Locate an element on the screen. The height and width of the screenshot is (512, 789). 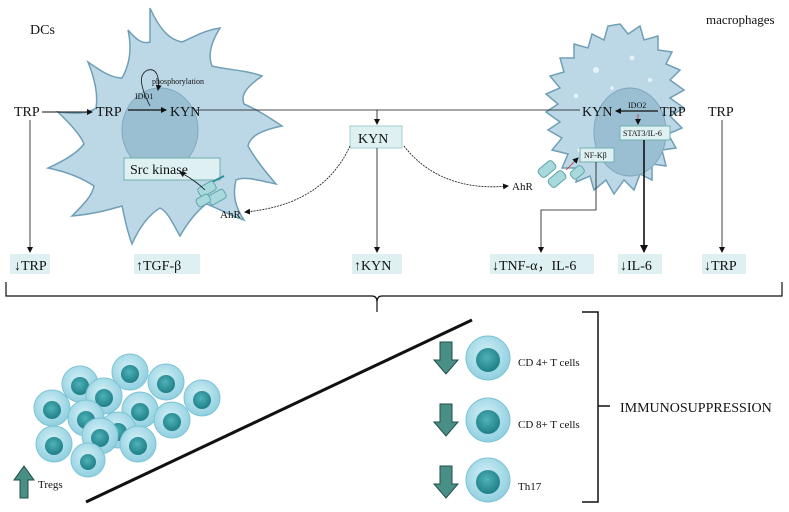
tcell-label-cd8: CD 8+ T cells is located at coordinates (549, 425).